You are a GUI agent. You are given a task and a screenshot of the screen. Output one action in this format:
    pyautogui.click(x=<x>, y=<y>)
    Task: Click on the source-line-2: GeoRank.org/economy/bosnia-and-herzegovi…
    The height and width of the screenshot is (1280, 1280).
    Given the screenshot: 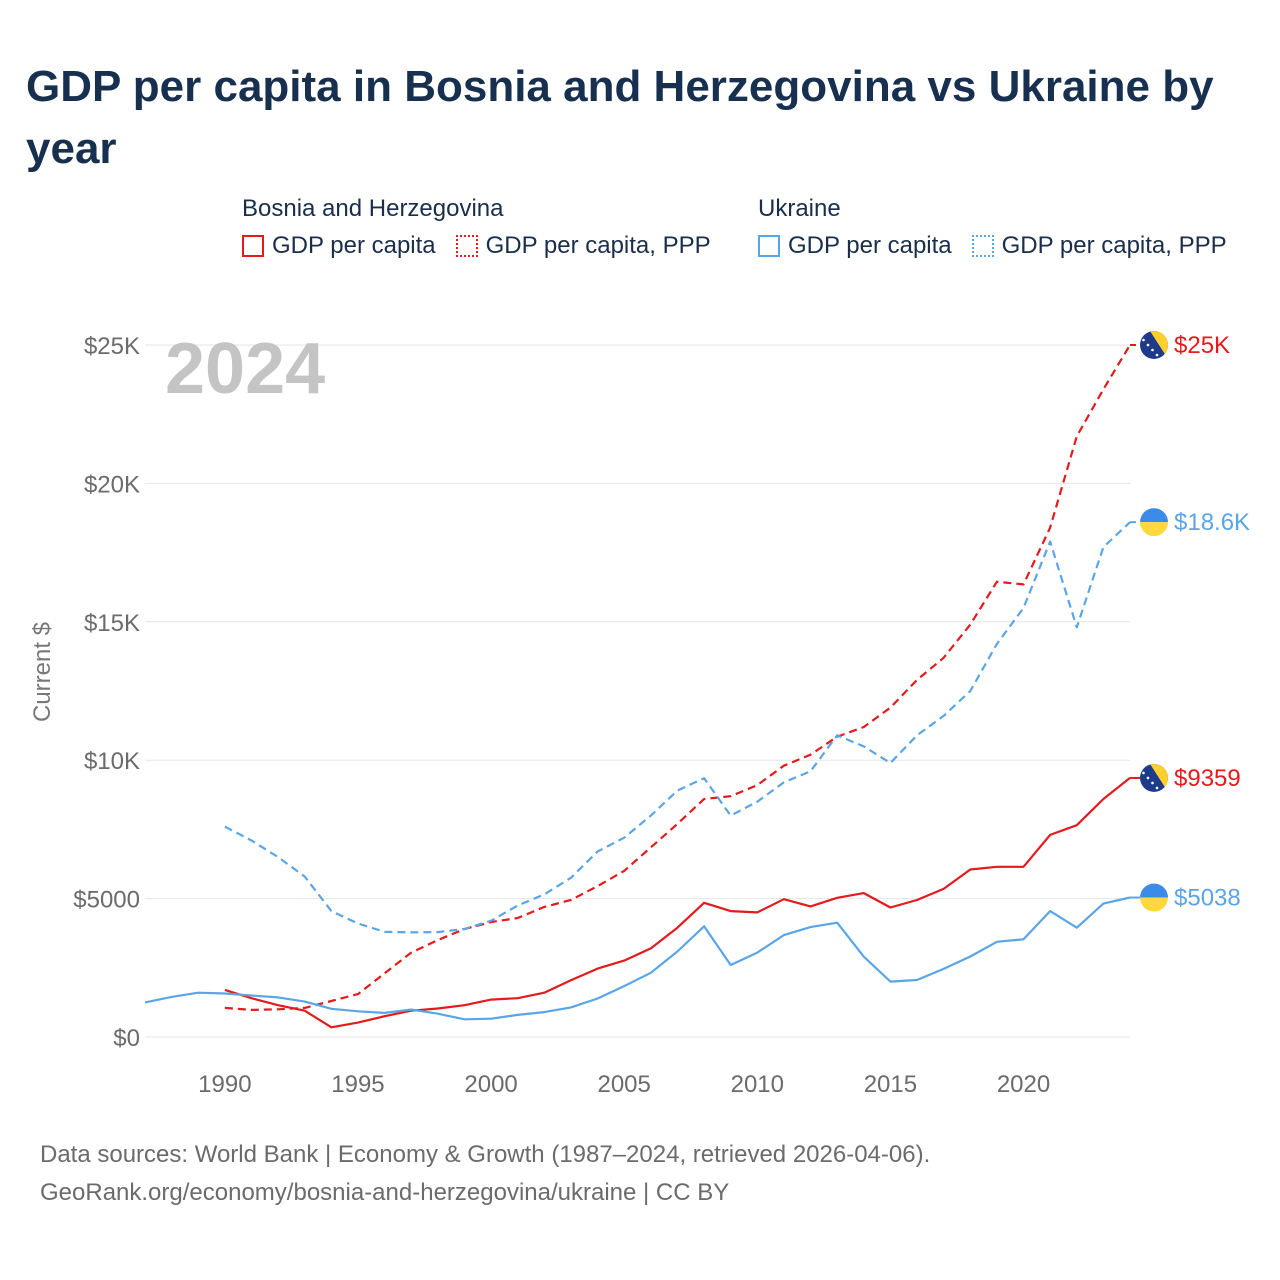 What is the action you would take?
    pyautogui.click(x=385, y=1192)
    